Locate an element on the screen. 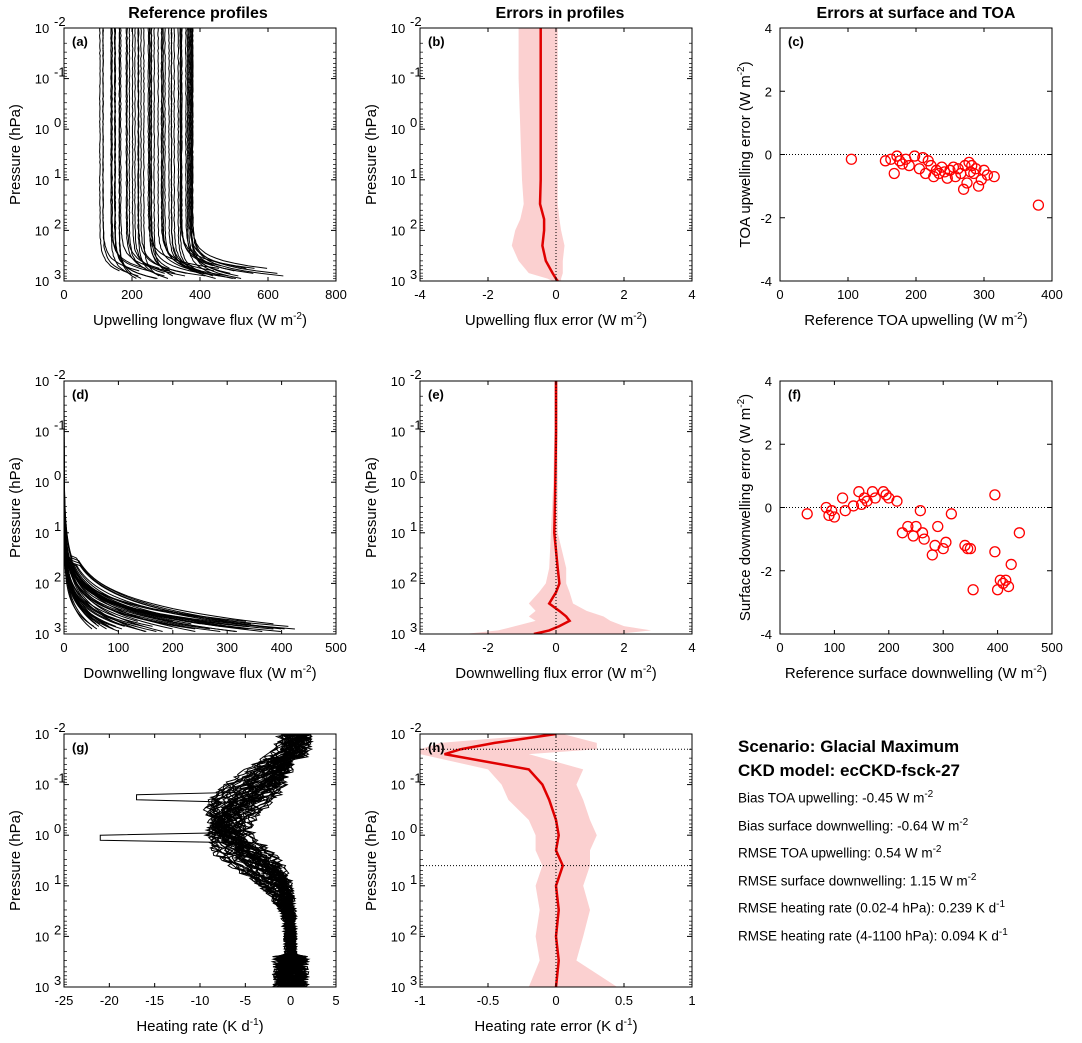 The width and height of the screenshot is (1082, 1043). x-axis-label-d: Downwelling longwave flux (W m-2) is located at coordinates (199, 673).